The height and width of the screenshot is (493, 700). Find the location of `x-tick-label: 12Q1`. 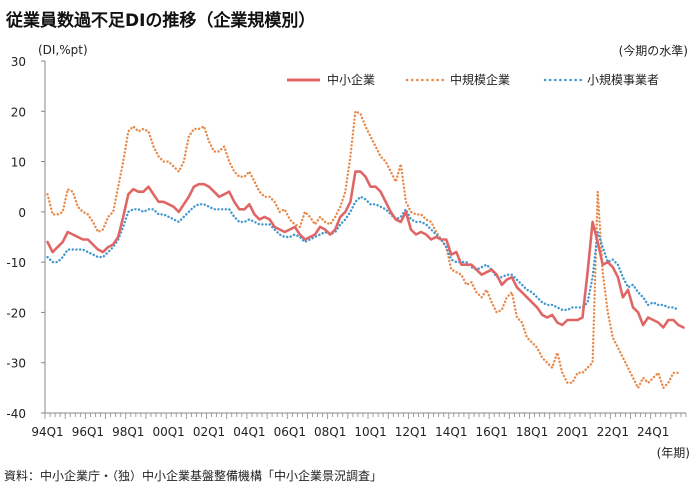

x-tick-label: 12Q1 is located at coordinates (411, 432).